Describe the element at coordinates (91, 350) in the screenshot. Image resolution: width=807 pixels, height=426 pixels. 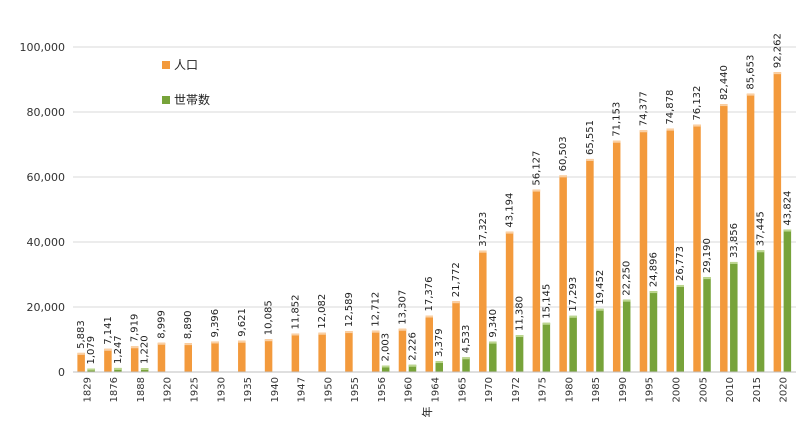
I see `data-label-households: 1,079` at that location.